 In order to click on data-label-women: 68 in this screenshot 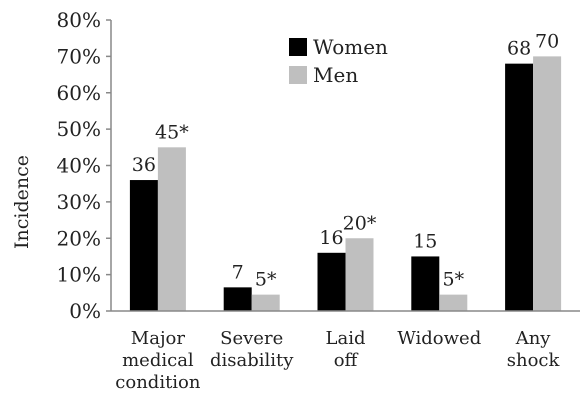, I will do `click(519, 49)`.